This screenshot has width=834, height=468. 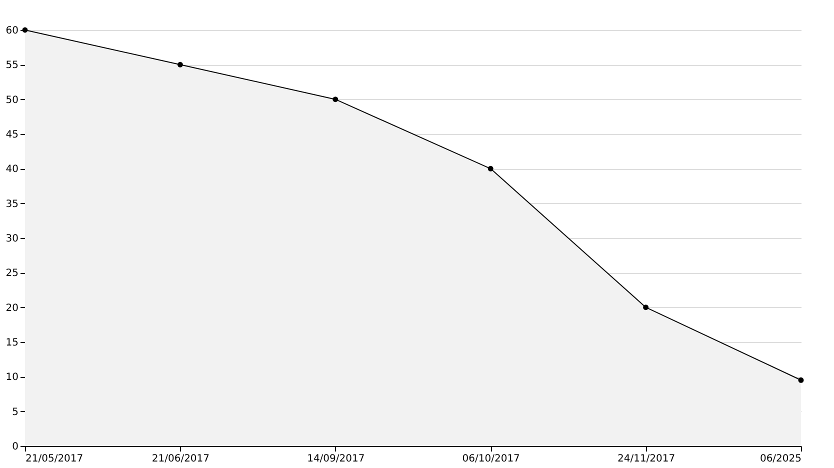 What do you see at coordinates (12, 378) in the screenshot?
I see `y-tick-label: 10` at bounding box center [12, 378].